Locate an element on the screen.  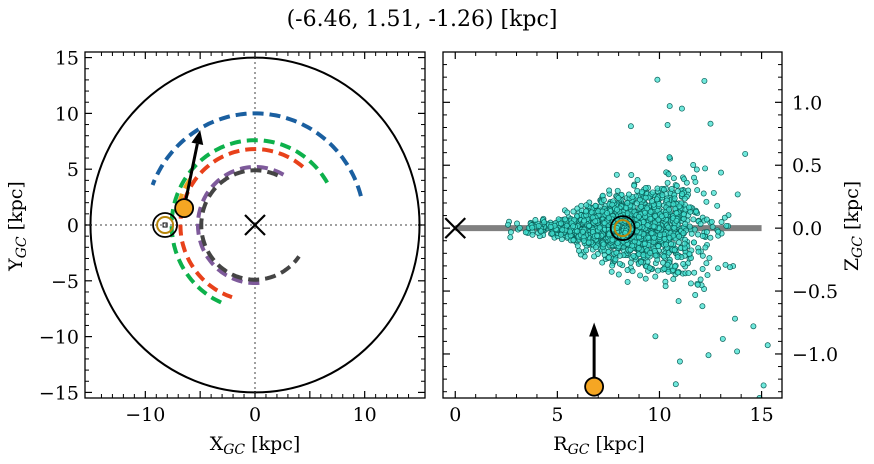
left-y-tick-label: −15 is located at coordinates (59, 393).